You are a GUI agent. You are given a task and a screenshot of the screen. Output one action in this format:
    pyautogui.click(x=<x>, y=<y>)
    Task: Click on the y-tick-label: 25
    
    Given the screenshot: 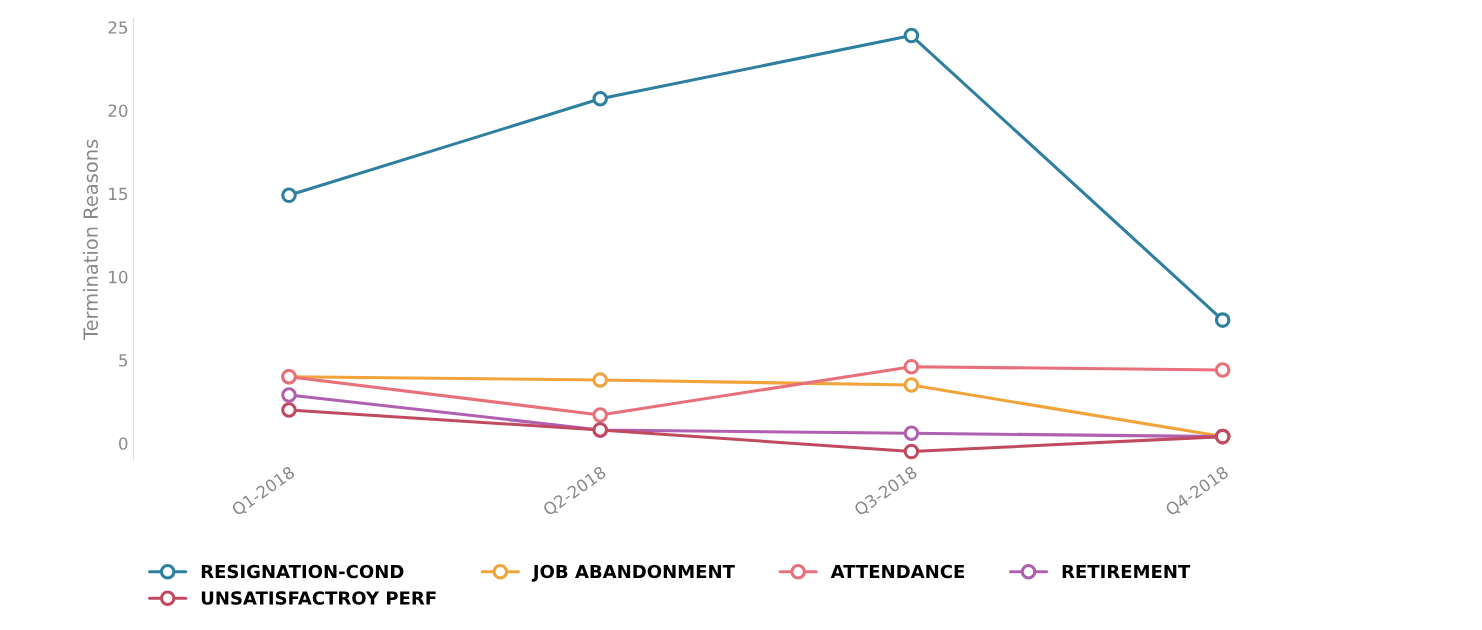 What is the action you would take?
    pyautogui.click(x=118, y=27)
    